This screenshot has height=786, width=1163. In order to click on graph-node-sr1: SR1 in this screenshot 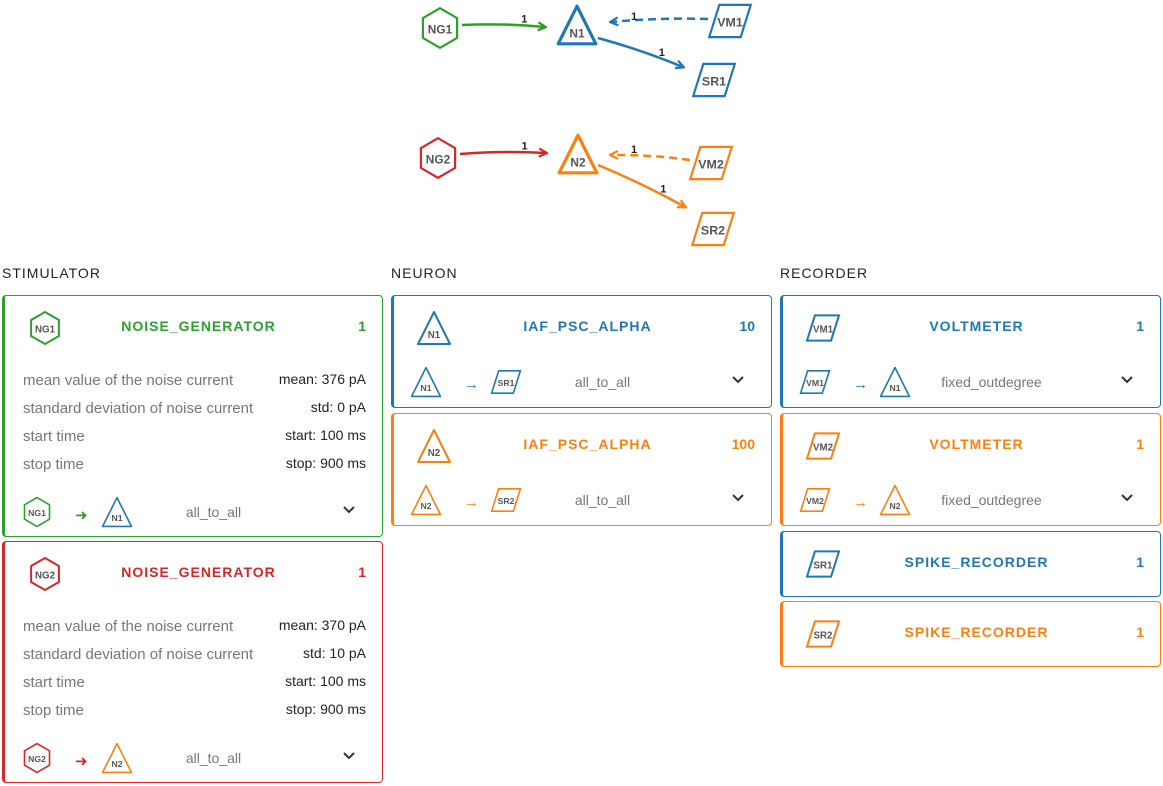, I will do `click(714, 80)`.